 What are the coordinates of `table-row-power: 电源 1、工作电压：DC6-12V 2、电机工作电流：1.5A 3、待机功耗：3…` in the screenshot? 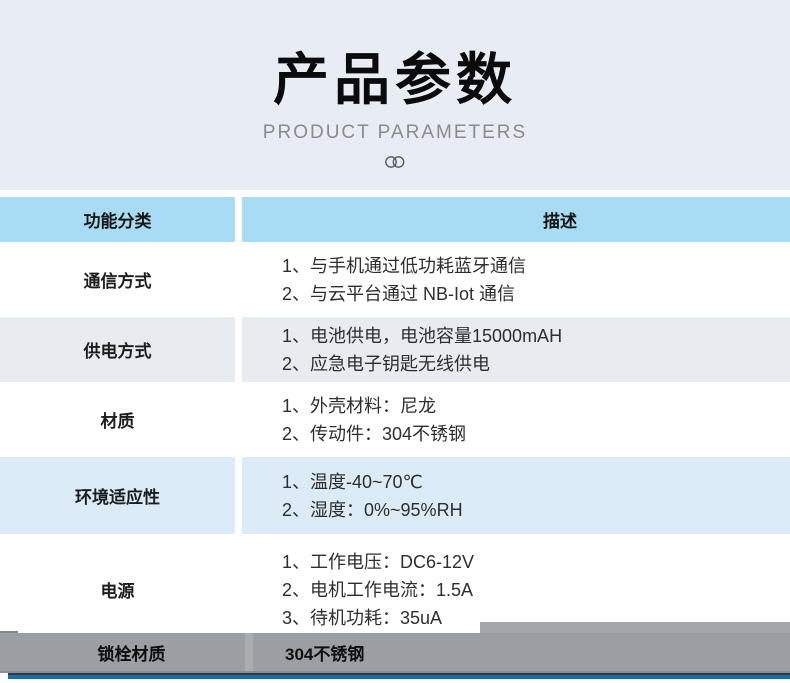 It's located at (395, 582).